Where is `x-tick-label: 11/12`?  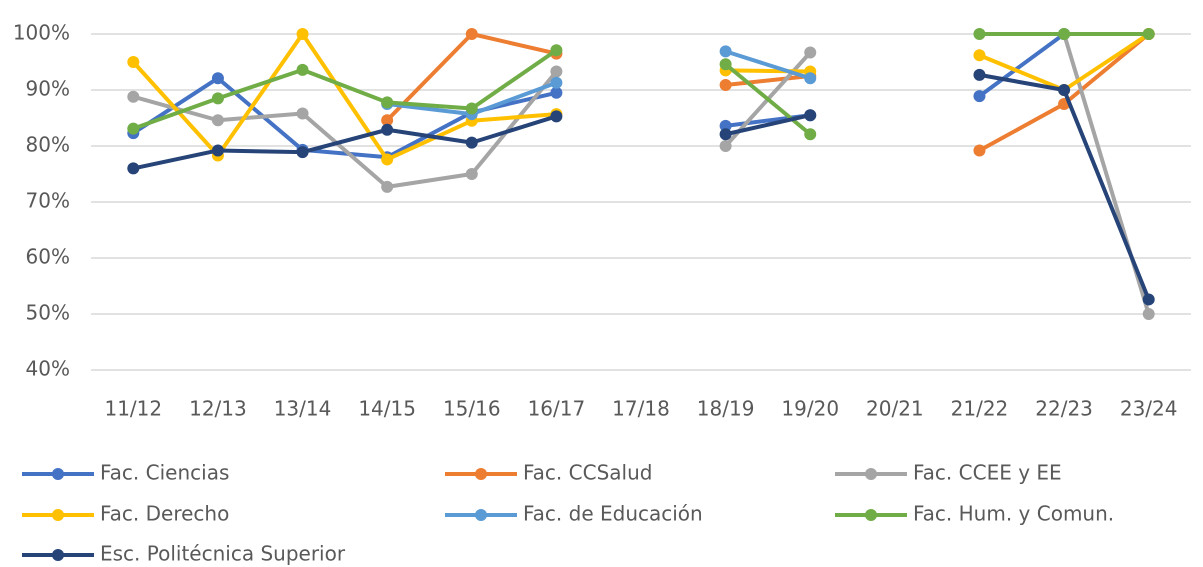
x-tick-label: 11/12 is located at coordinates (133, 409).